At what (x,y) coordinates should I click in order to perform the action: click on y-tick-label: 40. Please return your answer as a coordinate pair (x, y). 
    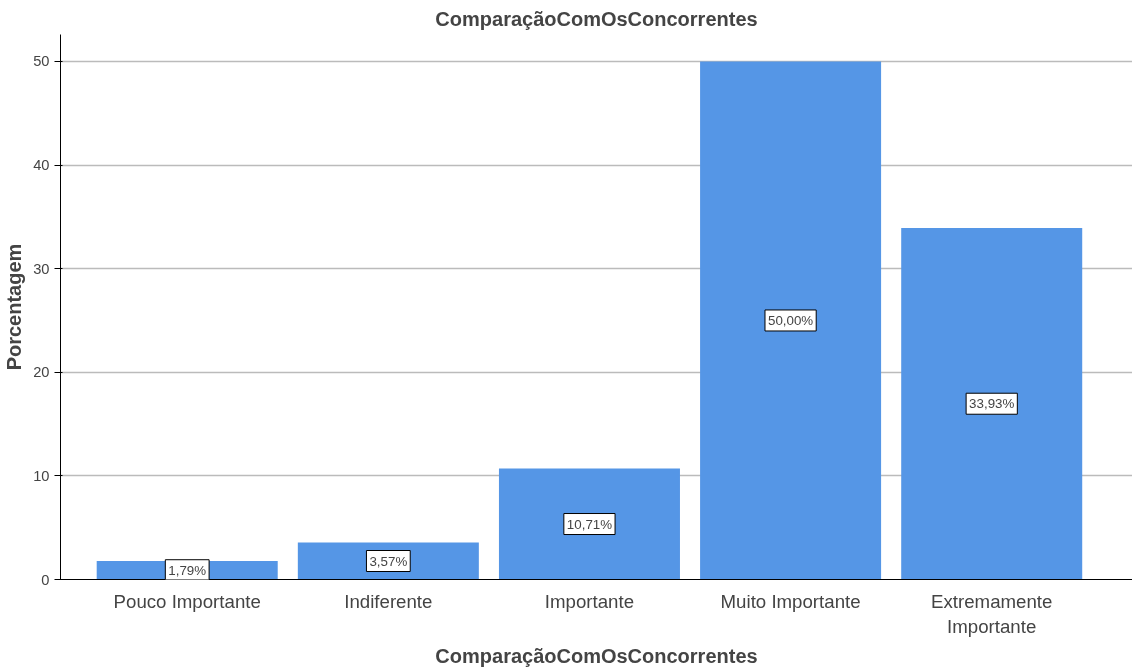
    Looking at the image, I should click on (41, 165).